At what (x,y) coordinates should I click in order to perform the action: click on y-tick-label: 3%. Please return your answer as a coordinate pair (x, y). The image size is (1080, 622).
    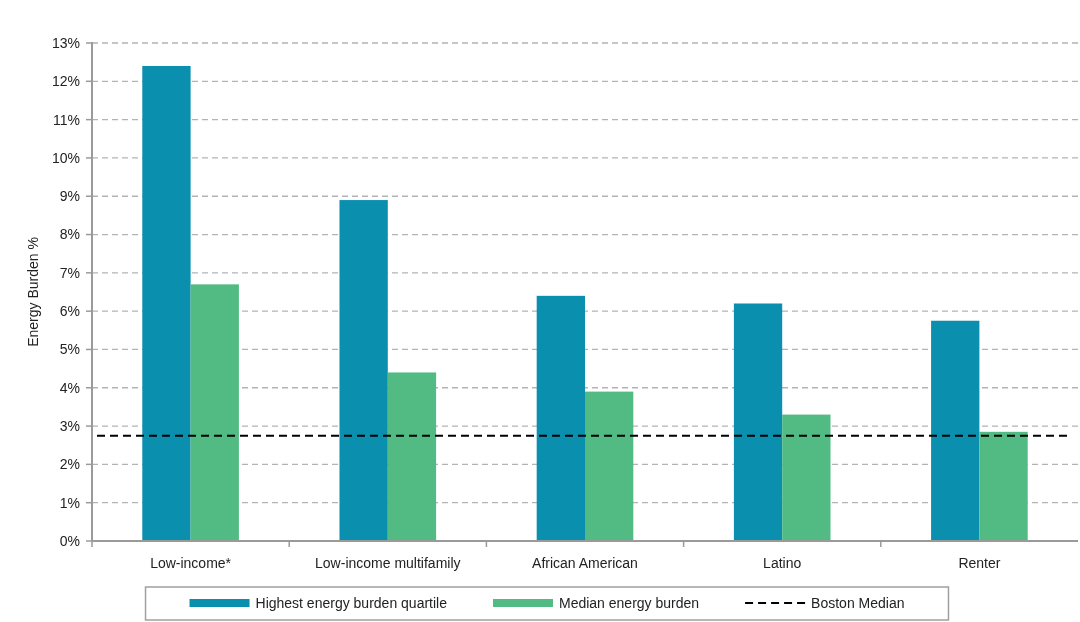
    Looking at the image, I should click on (69, 425).